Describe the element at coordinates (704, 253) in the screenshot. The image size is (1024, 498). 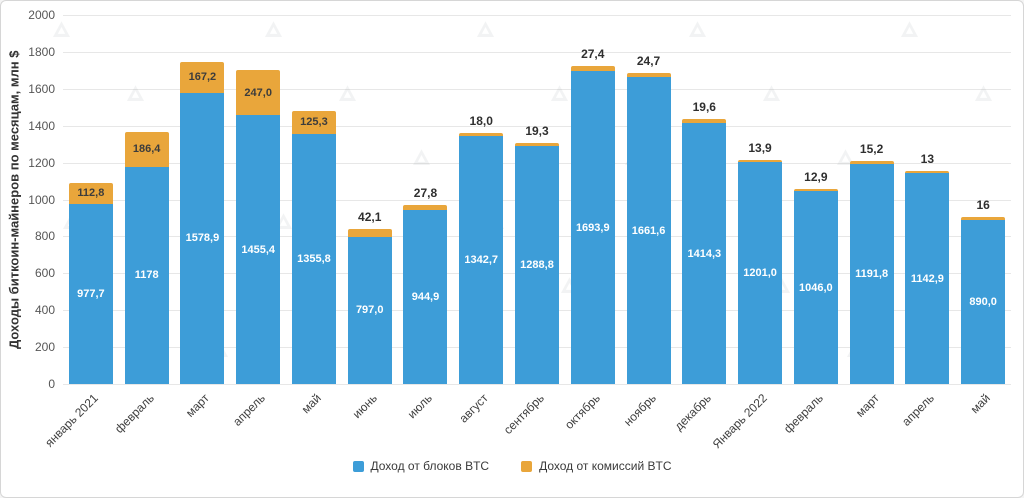
I see `bar-segment-blocks: 1414,3` at that location.